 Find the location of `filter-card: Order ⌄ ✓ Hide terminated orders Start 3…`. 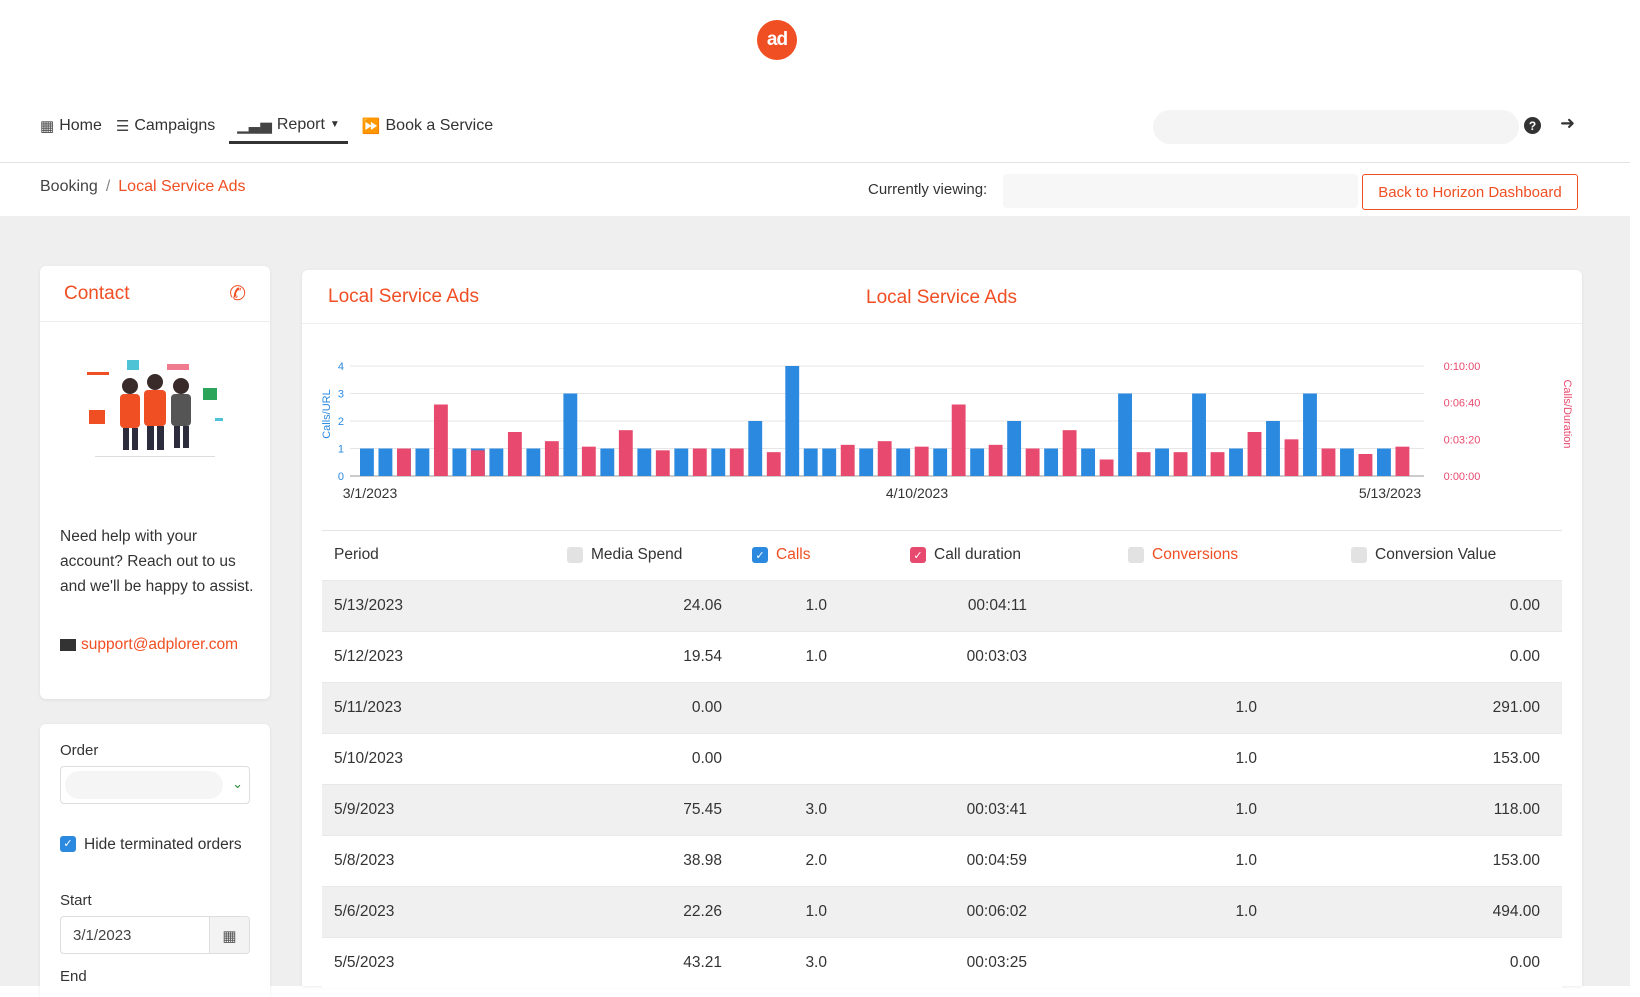

filter-card: Order ⌄ ✓ Hide terminated orders Start 3… is located at coordinates (155, 860).